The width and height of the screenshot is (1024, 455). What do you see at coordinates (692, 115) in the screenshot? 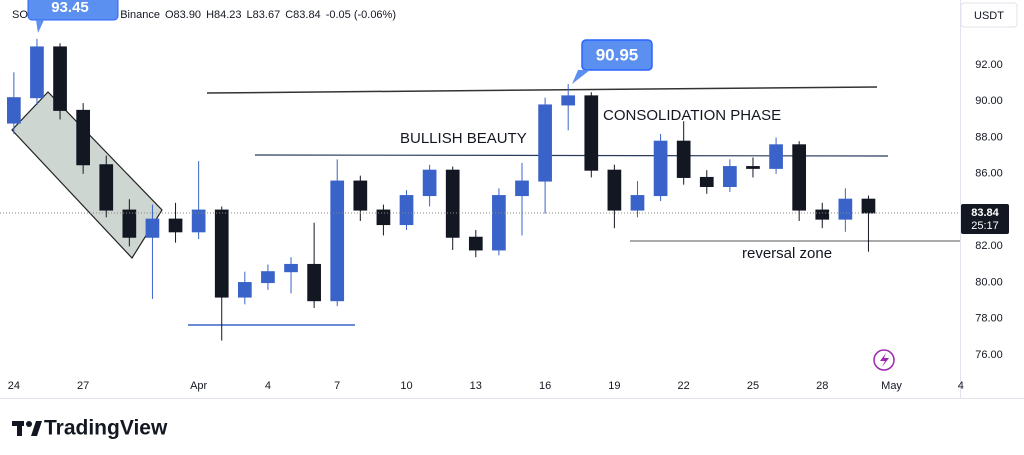
I see `annotation: CONSOLIDATION PHASE` at bounding box center [692, 115].